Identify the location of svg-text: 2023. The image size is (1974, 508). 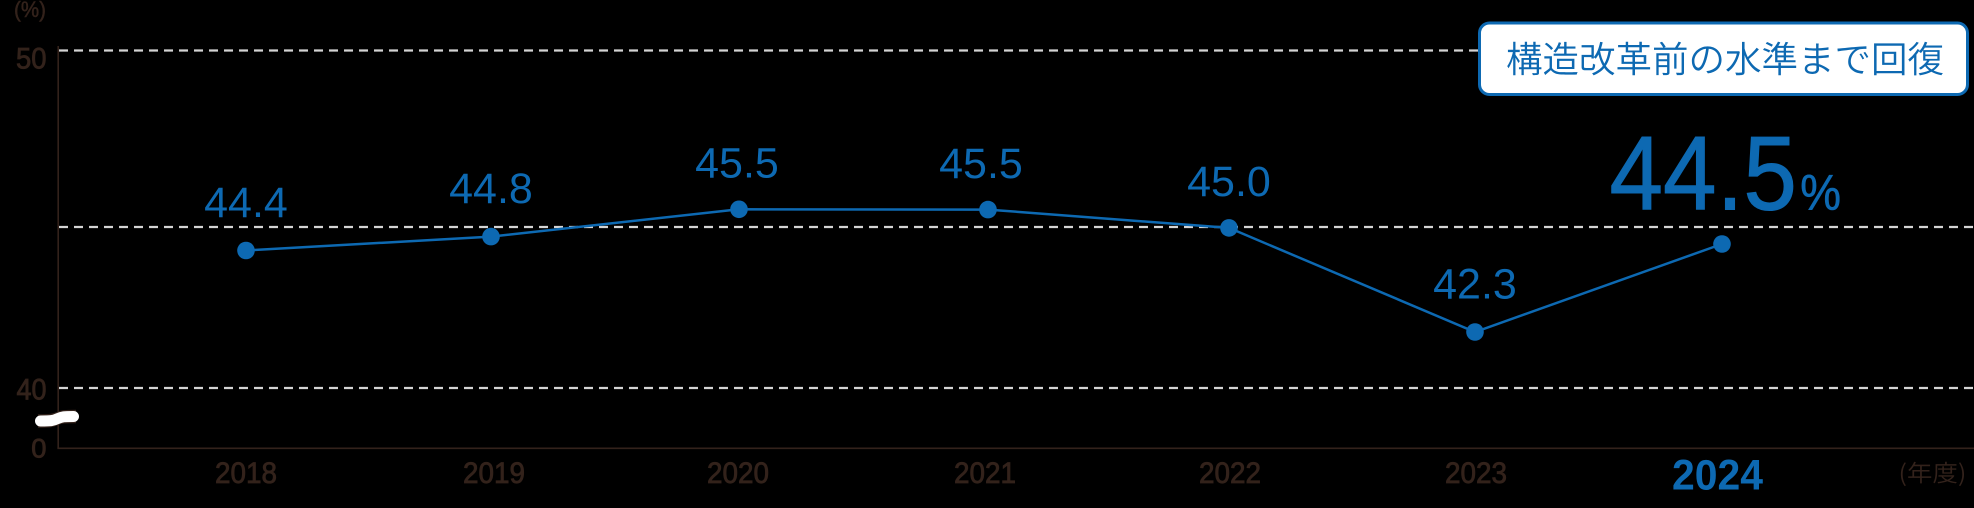
(1476, 473).